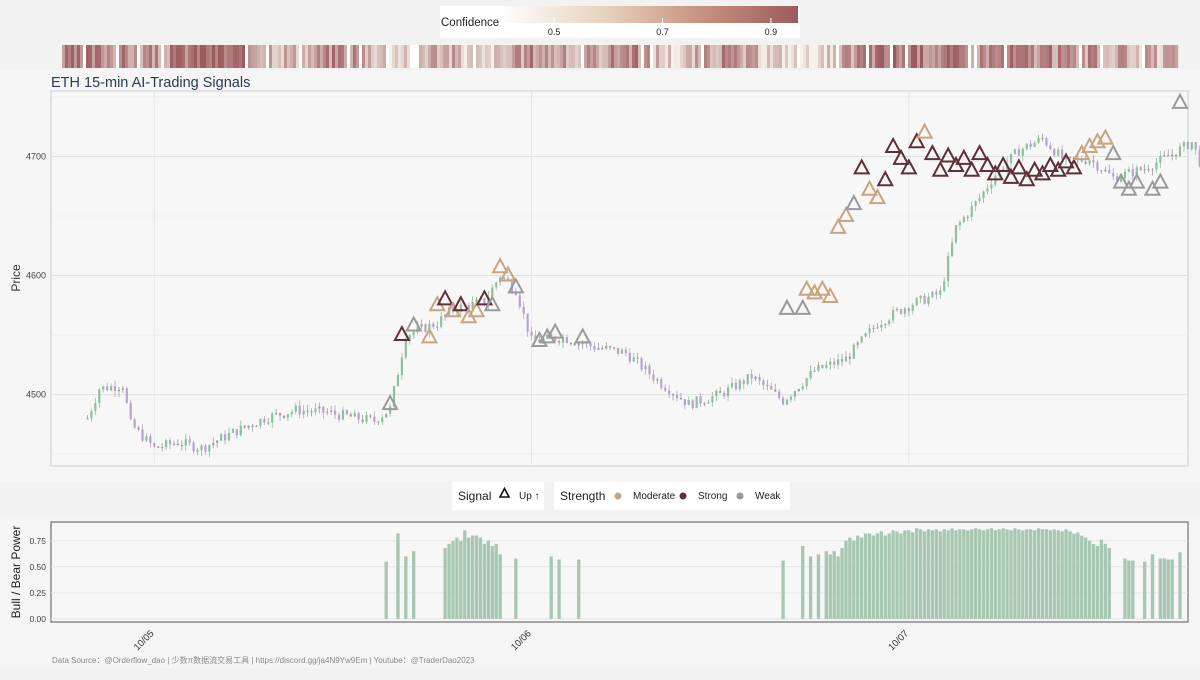 This screenshot has width=1200, height=680. I want to click on price-y-tick-0: 4500, so click(36, 395).